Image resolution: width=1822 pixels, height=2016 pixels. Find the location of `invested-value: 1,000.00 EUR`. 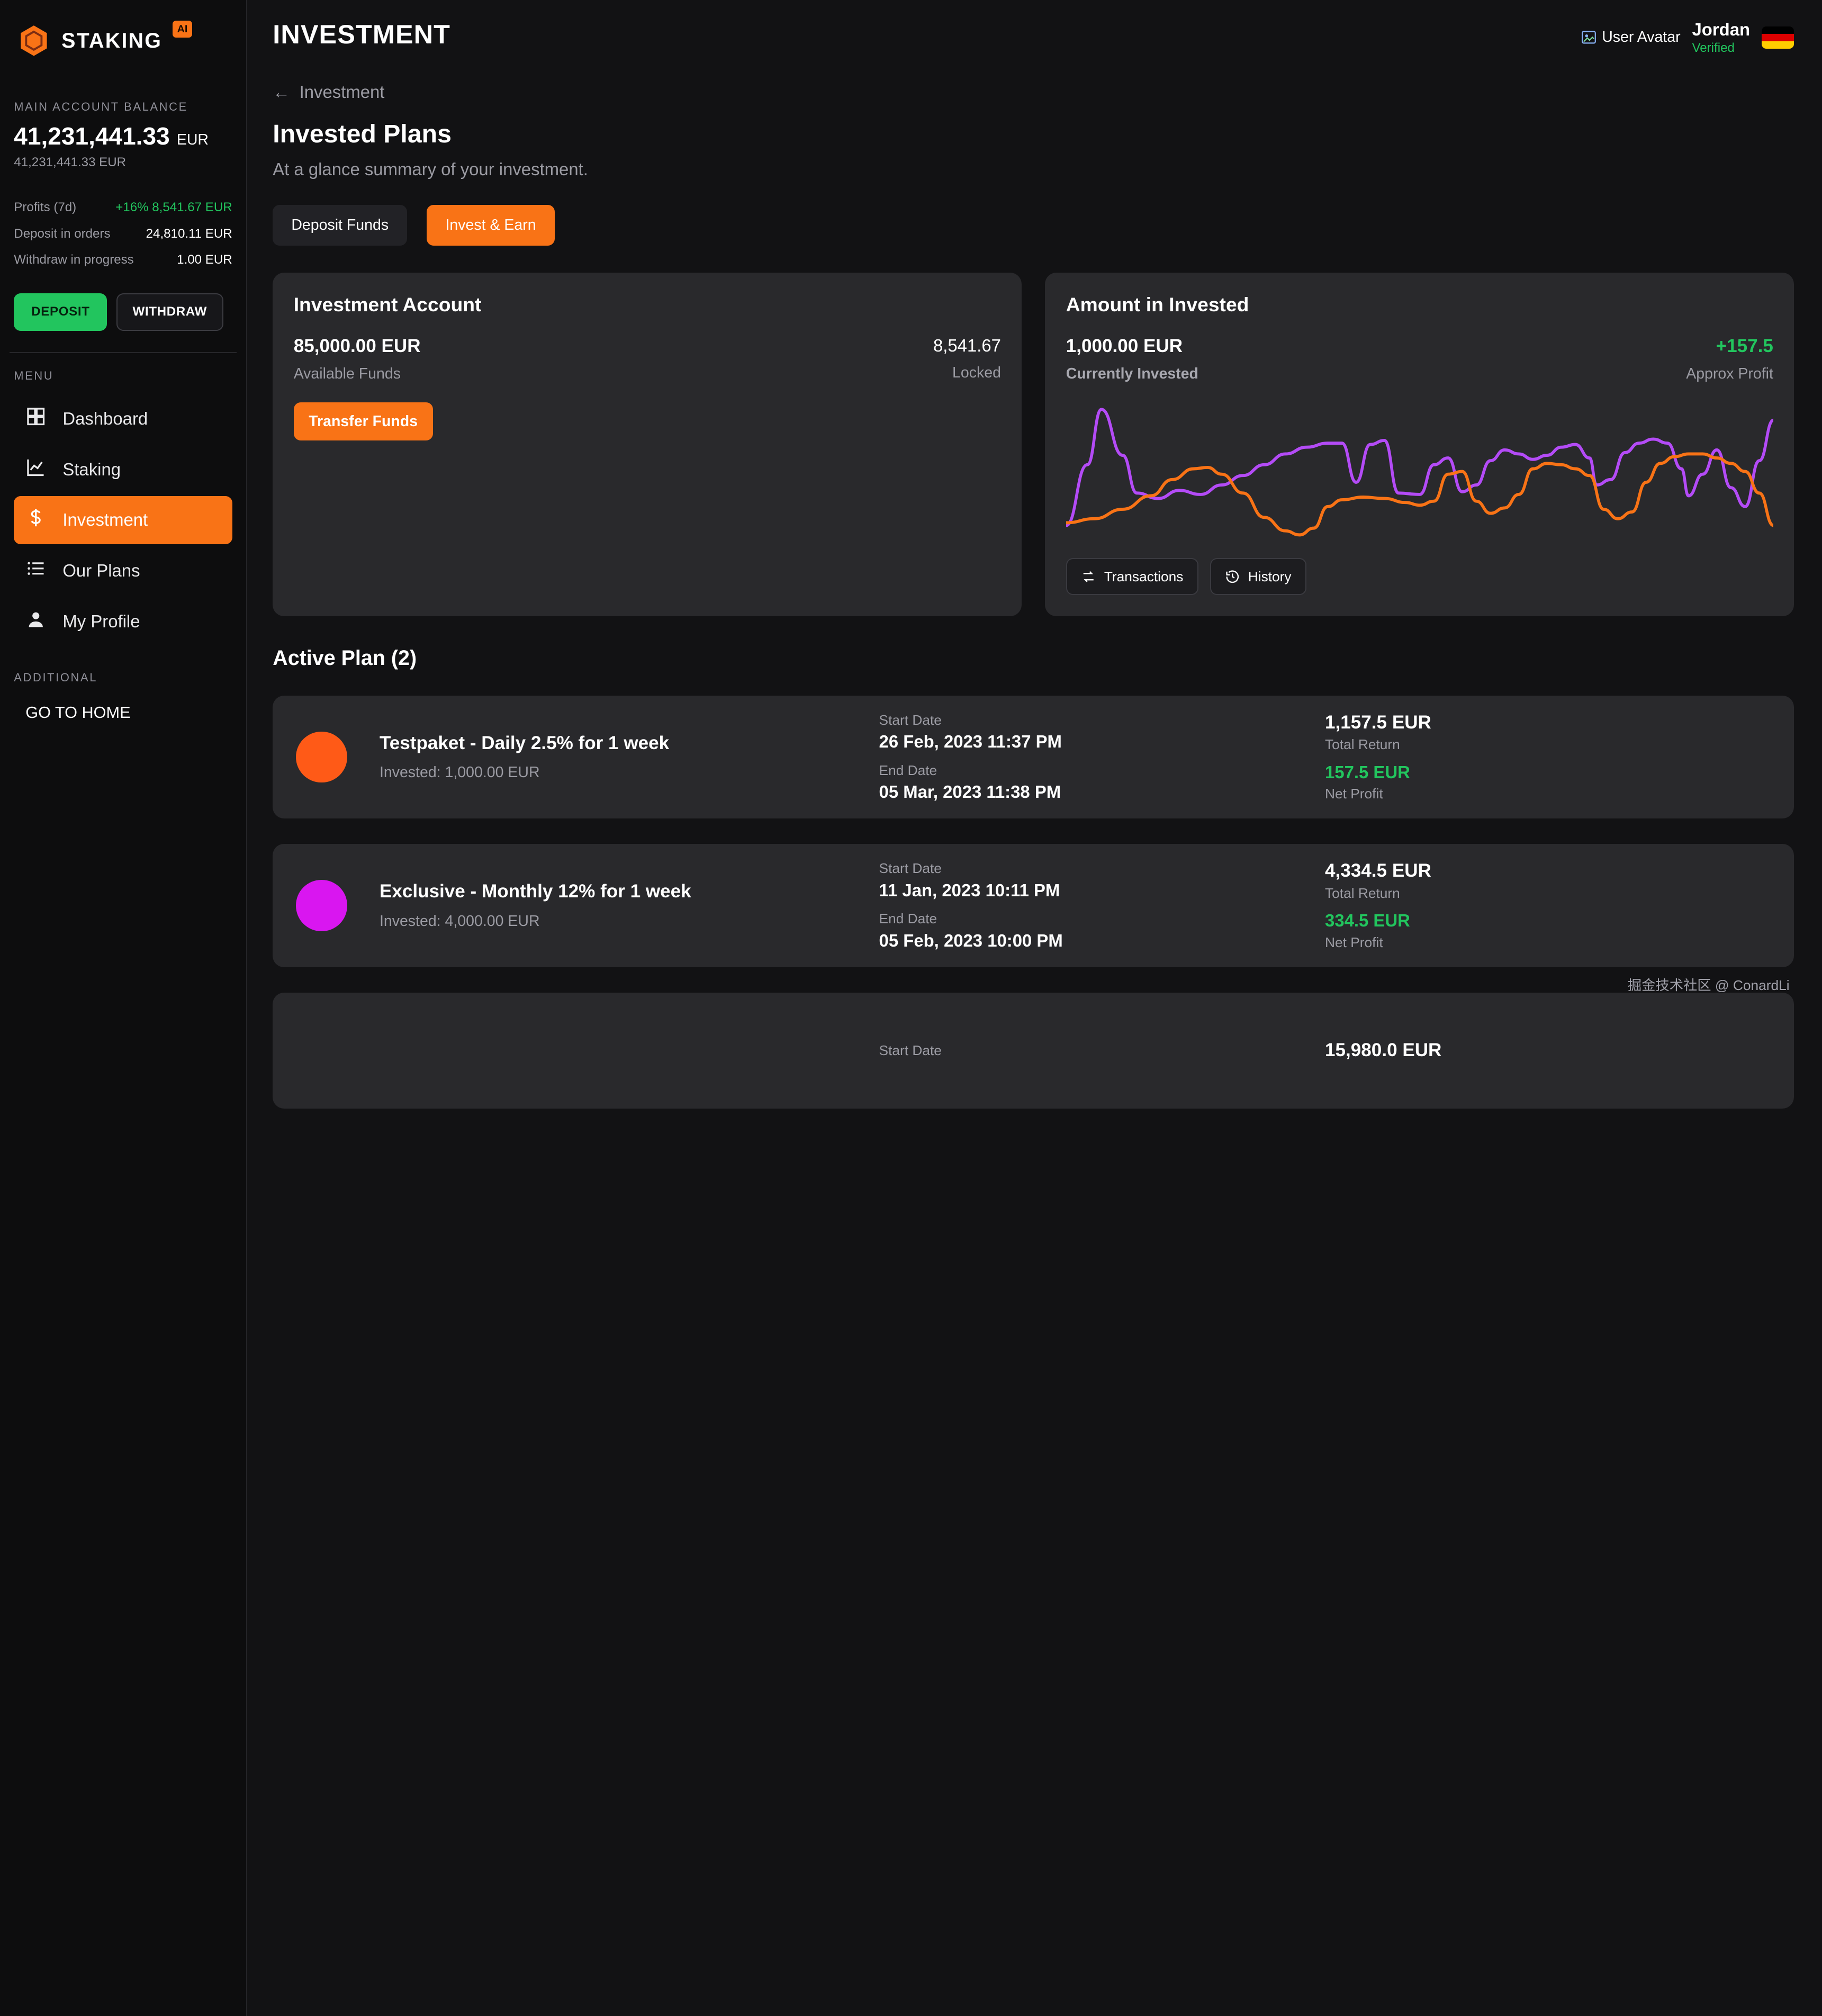

invested-value: 1,000.00 EUR is located at coordinates (1132, 346).